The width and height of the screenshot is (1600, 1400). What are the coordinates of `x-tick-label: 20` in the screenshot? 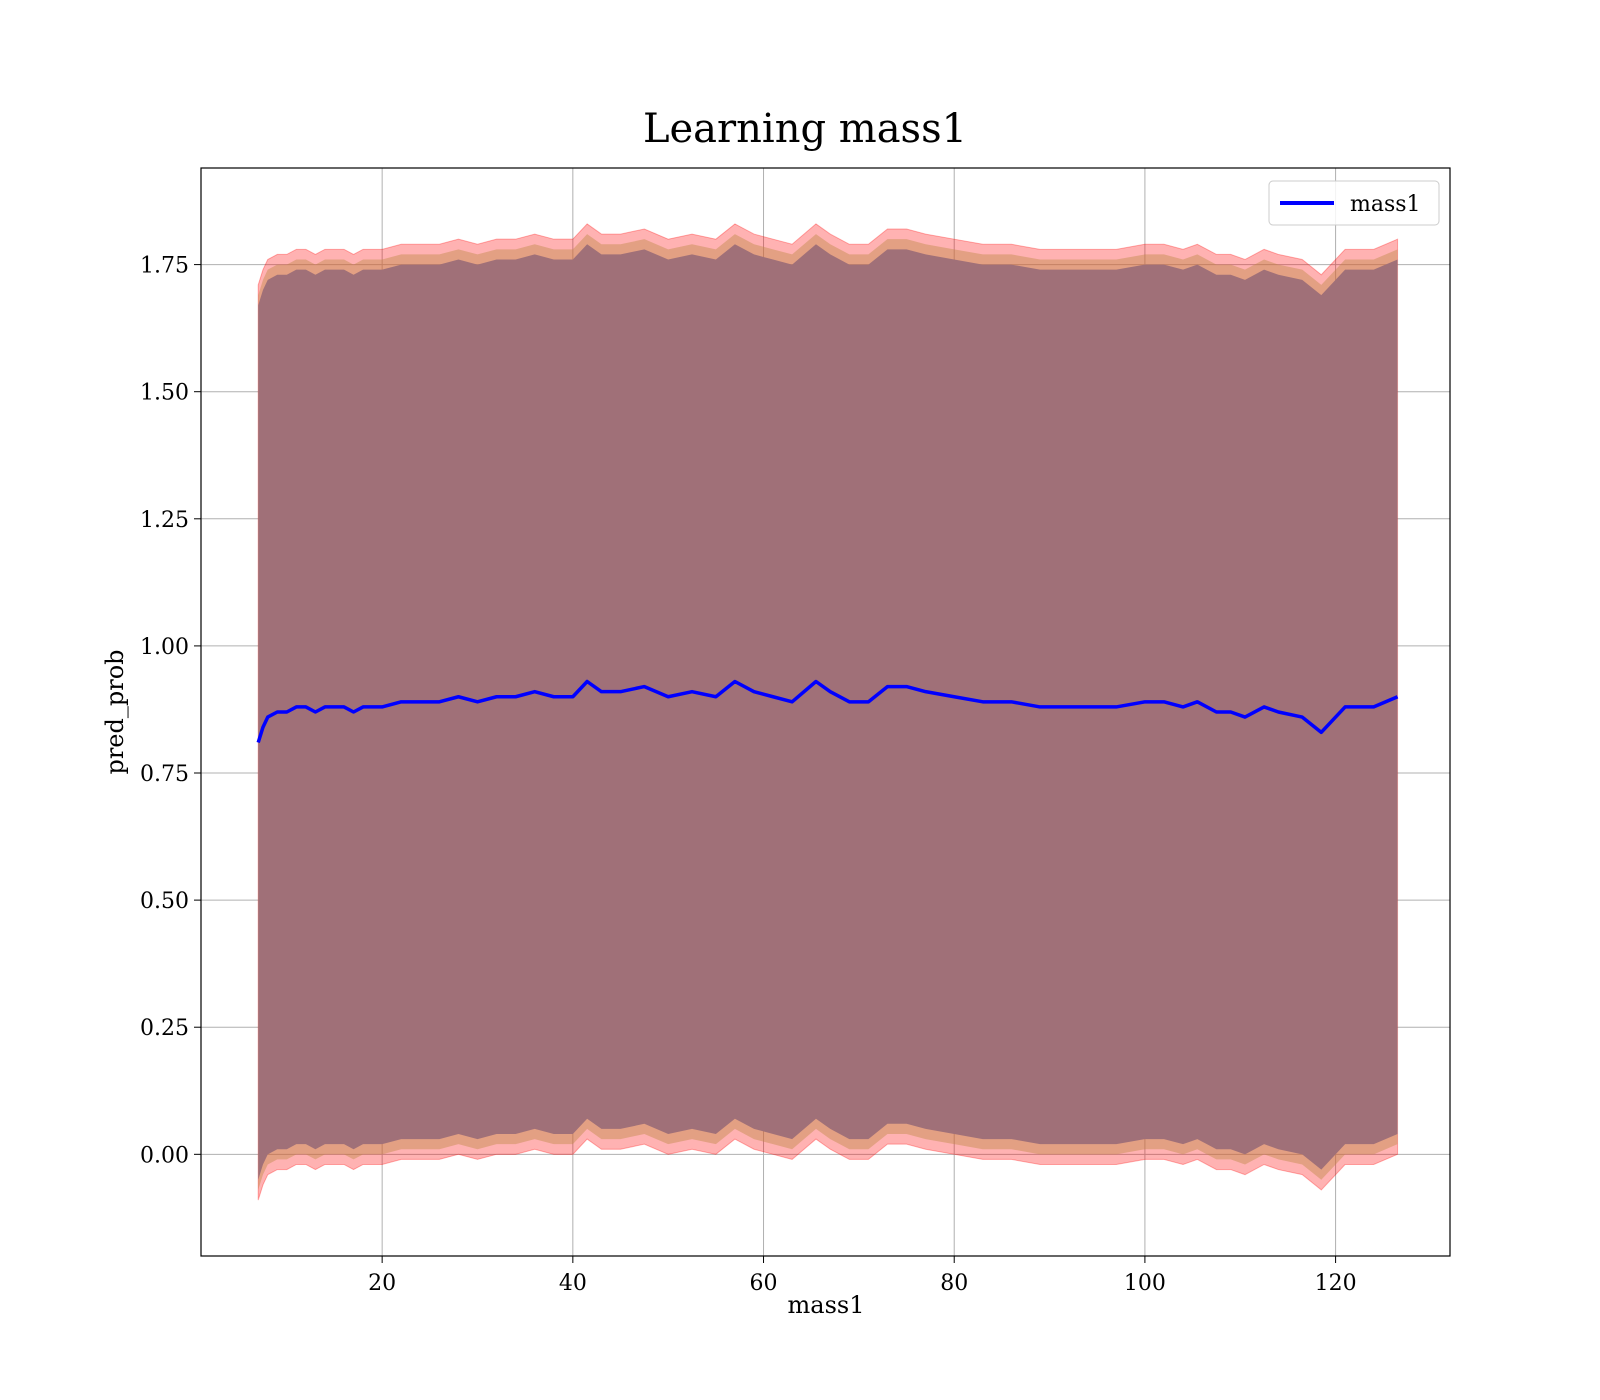 It's located at (382, 1283).